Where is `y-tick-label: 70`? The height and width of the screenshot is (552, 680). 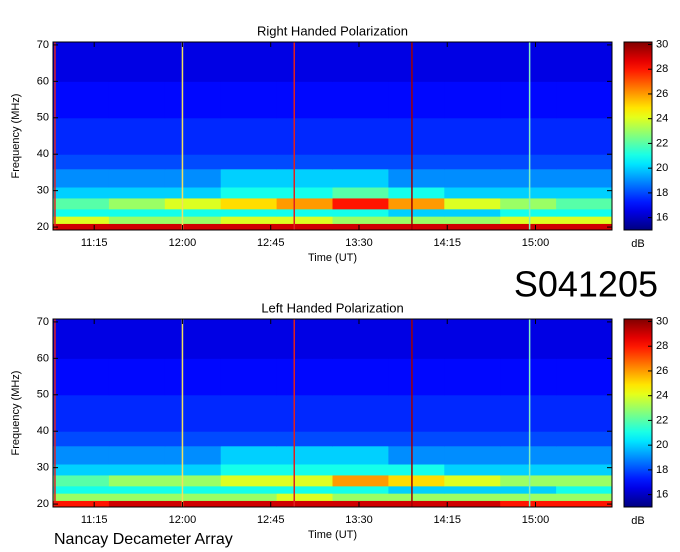
y-tick-label: 70 is located at coordinates (43, 322).